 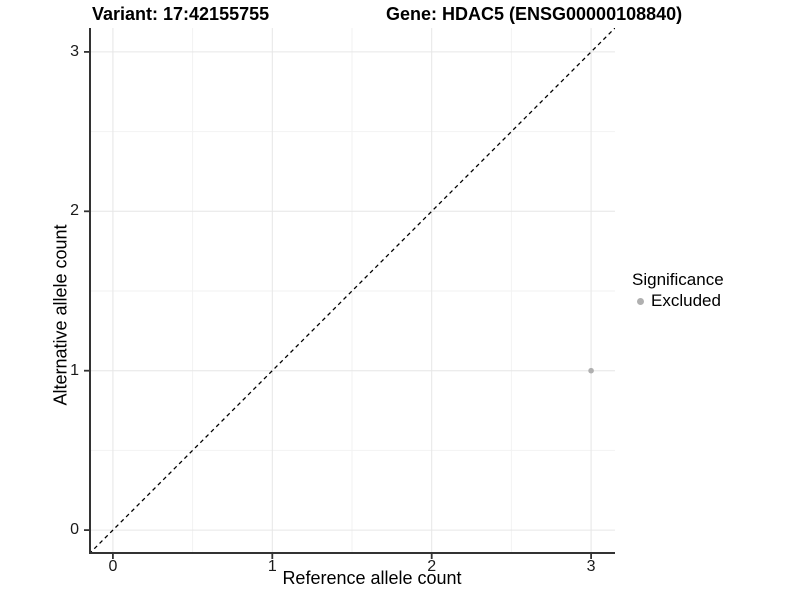 What do you see at coordinates (74, 530) in the screenshot?
I see `y-tick-label: 0` at bounding box center [74, 530].